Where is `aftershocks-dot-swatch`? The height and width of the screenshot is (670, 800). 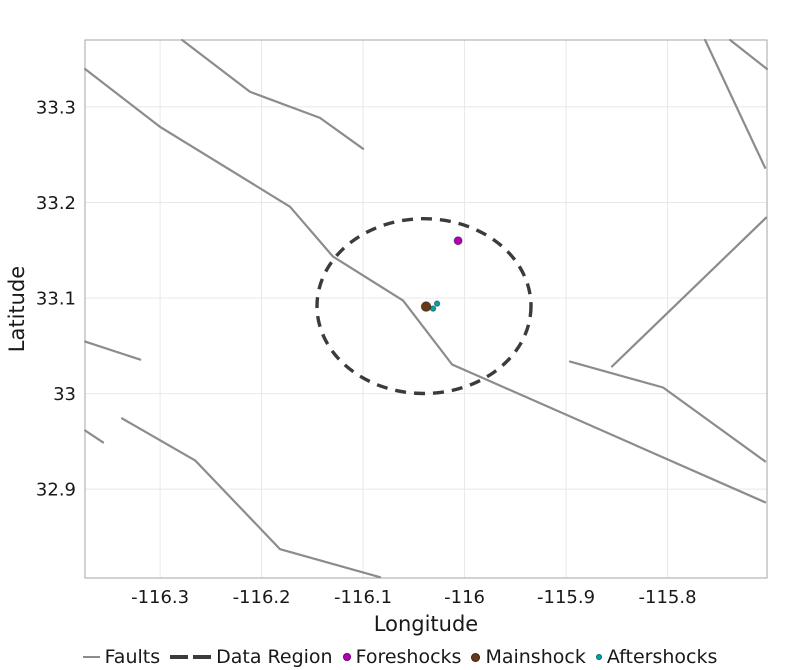
aftershocks-dot-swatch is located at coordinates (598, 657).